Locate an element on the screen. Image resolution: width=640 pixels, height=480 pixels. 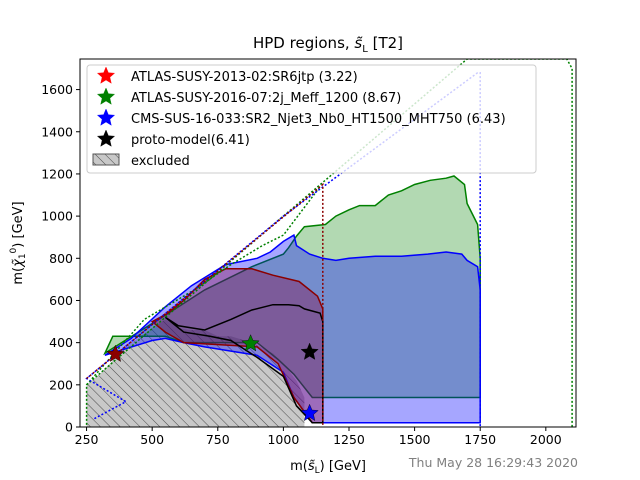
best-point-atlas-susy-2013-02-sr6jtp is located at coordinates (115, 353).